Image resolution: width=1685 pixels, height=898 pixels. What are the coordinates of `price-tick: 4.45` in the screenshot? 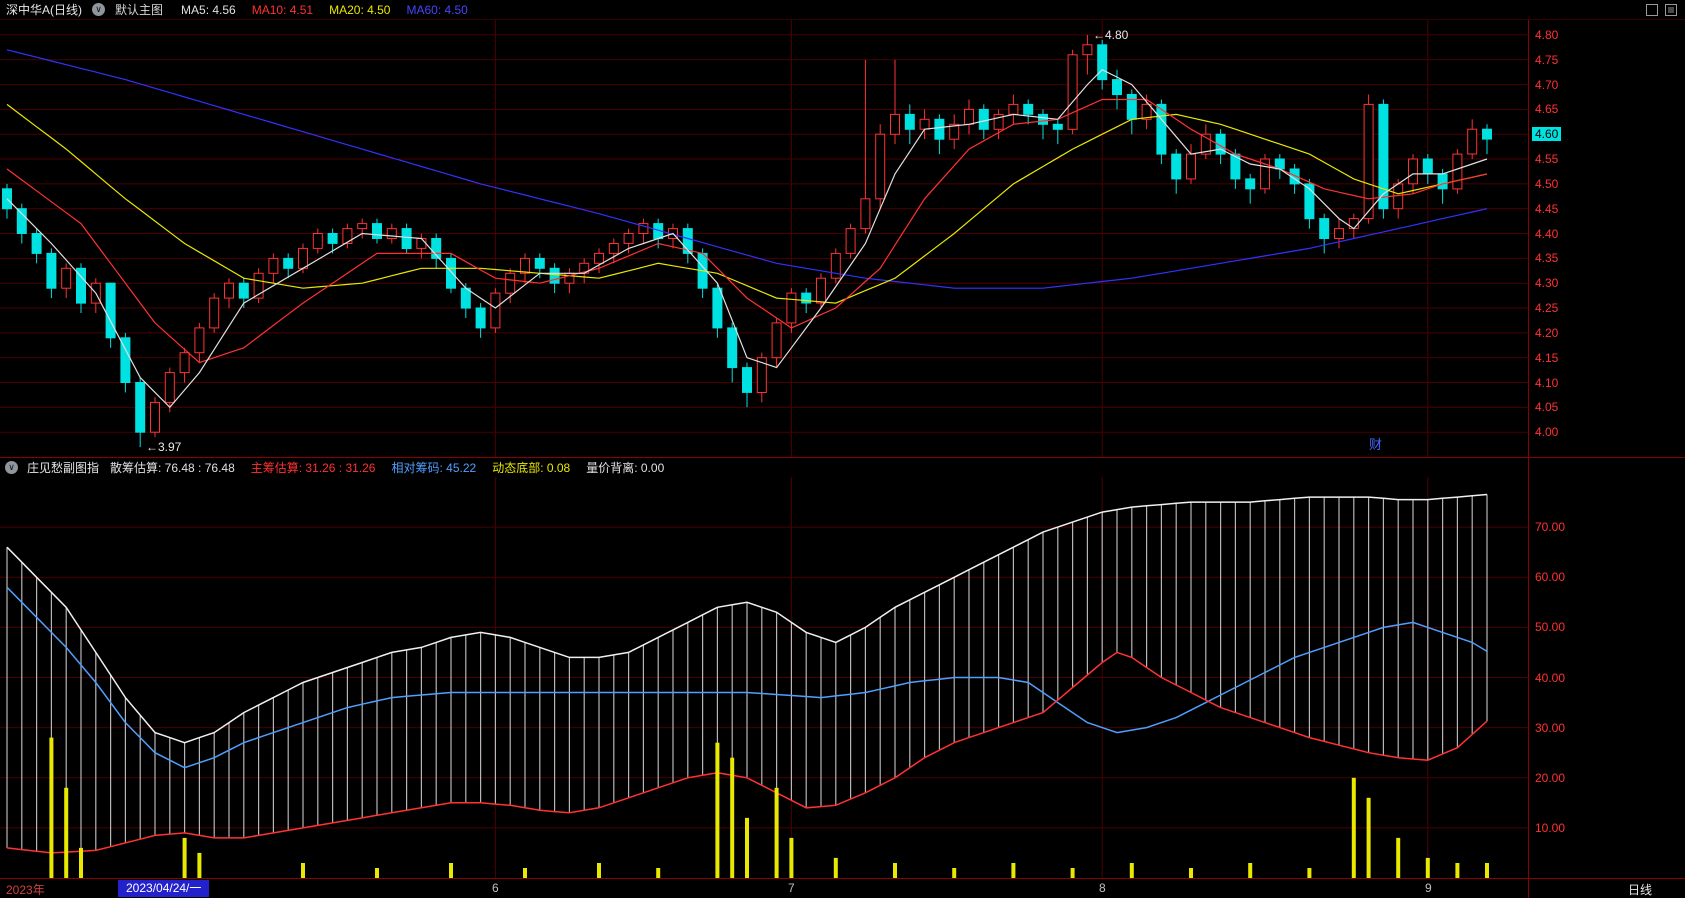 It's located at (1547, 209).